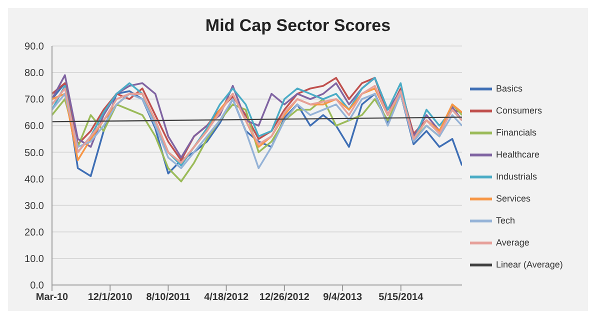 The width and height of the screenshot is (596, 319). Describe the element at coordinates (518, 153) in the screenshot. I see `legend-label: Healthcare` at that location.